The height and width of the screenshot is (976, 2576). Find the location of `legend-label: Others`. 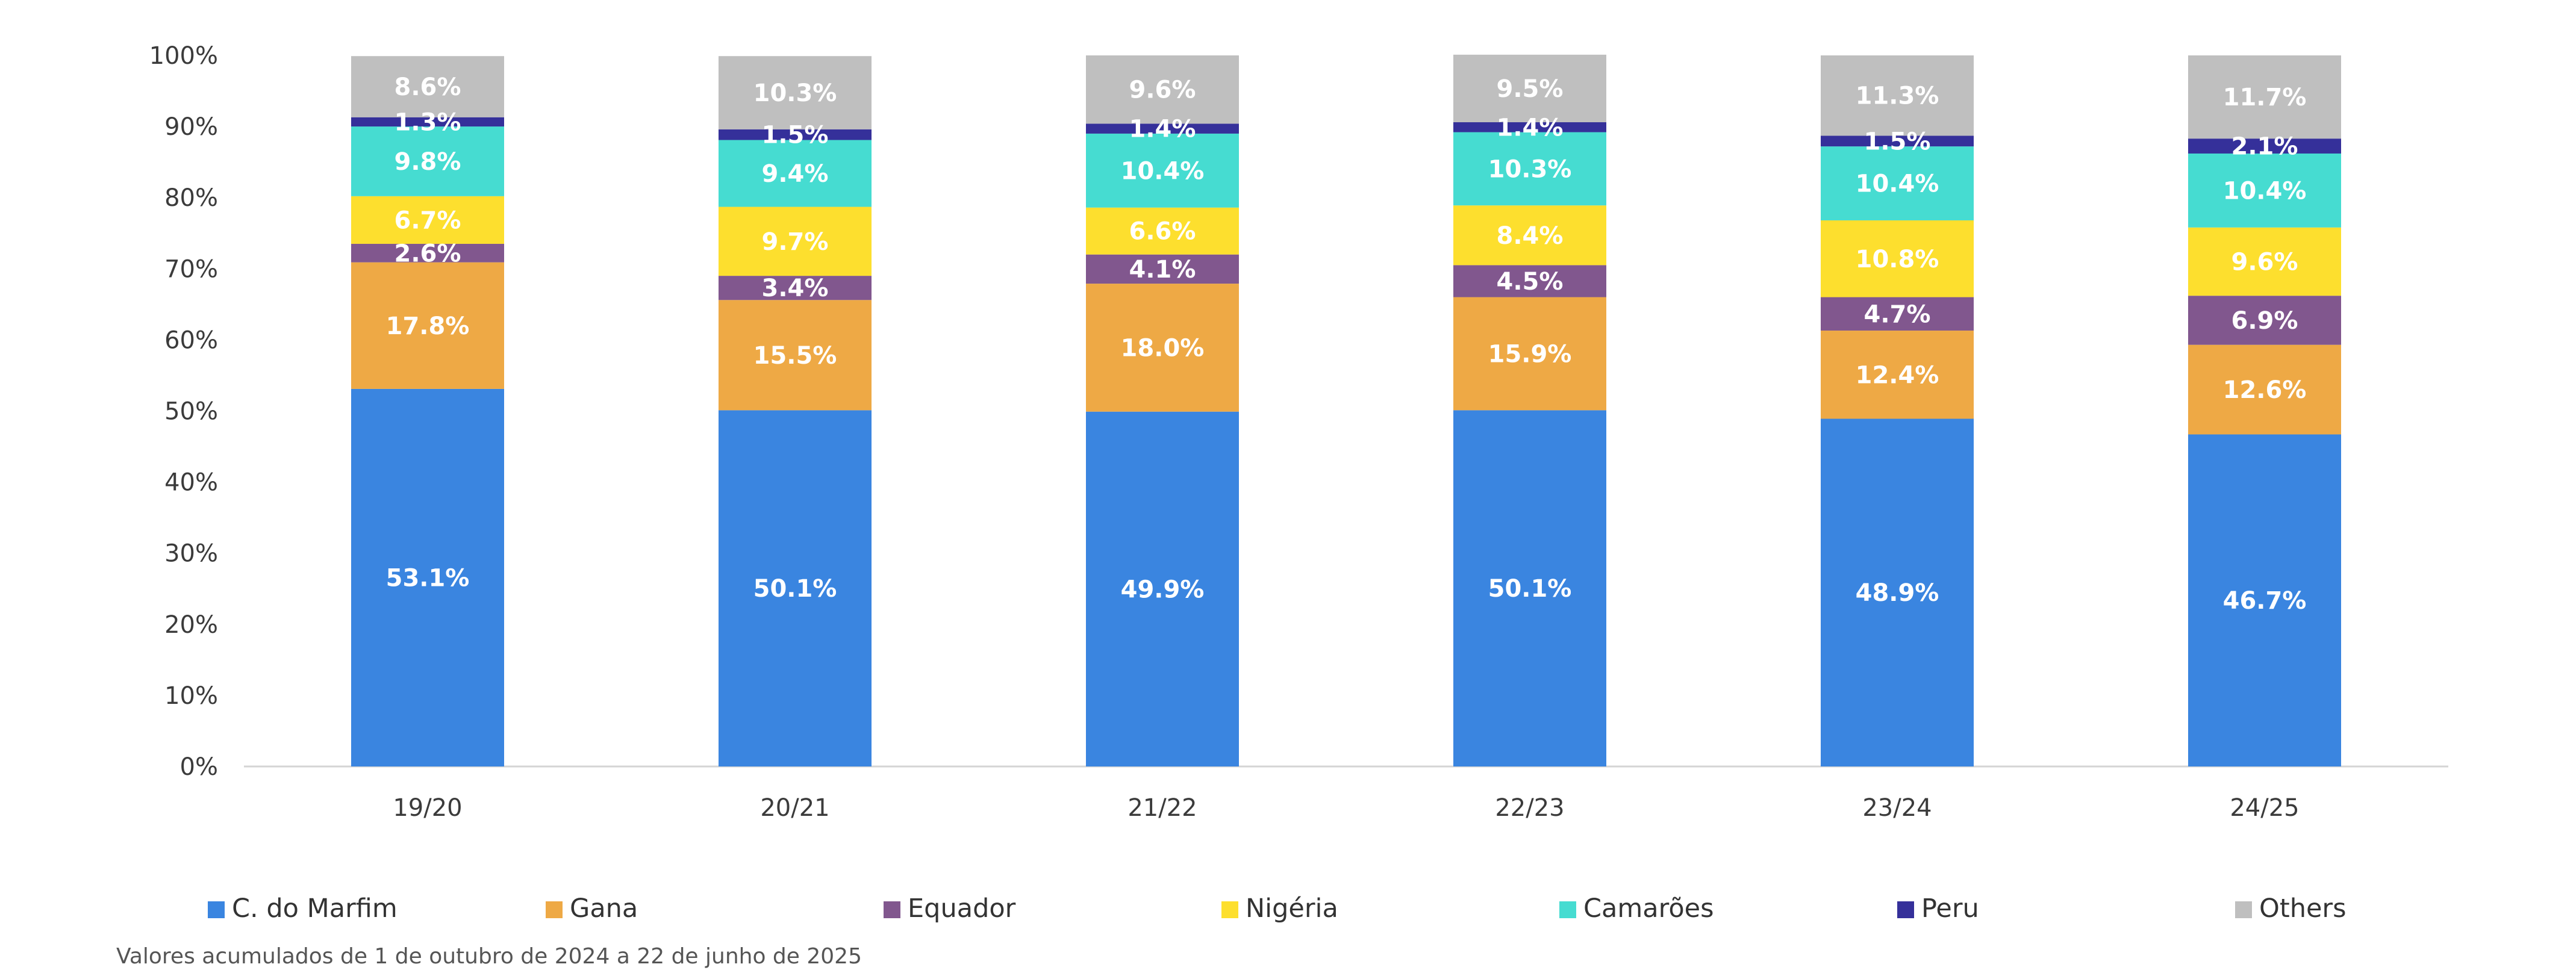

legend-label: Others is located at coordinates (2303, 909).